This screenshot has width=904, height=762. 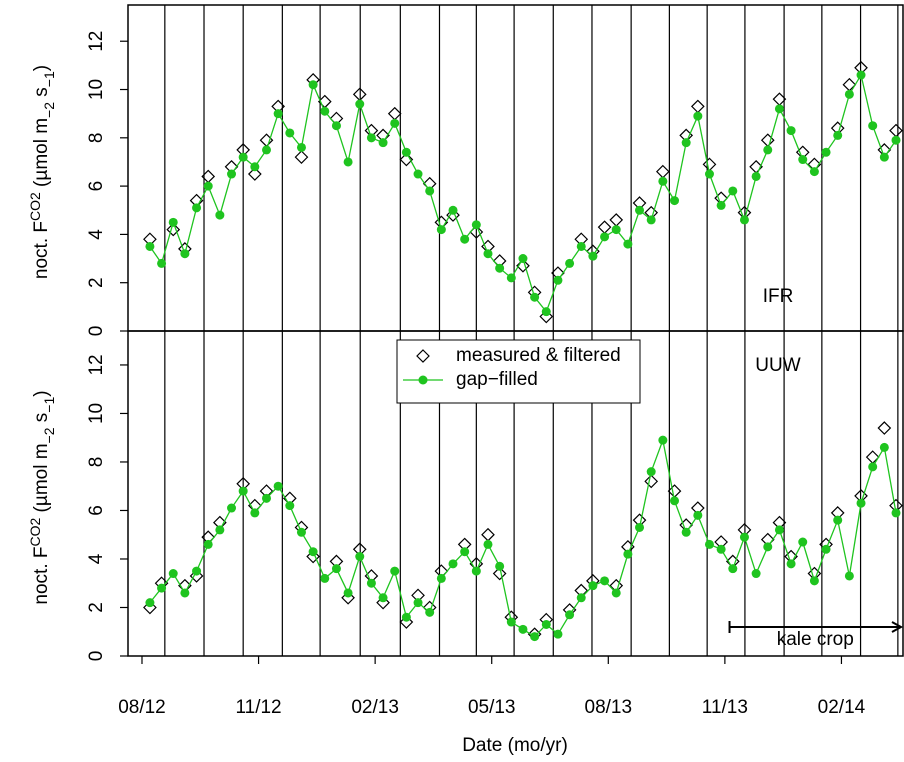 I want to click on x-tick-label: 11/13, so click(x=725, y=707).